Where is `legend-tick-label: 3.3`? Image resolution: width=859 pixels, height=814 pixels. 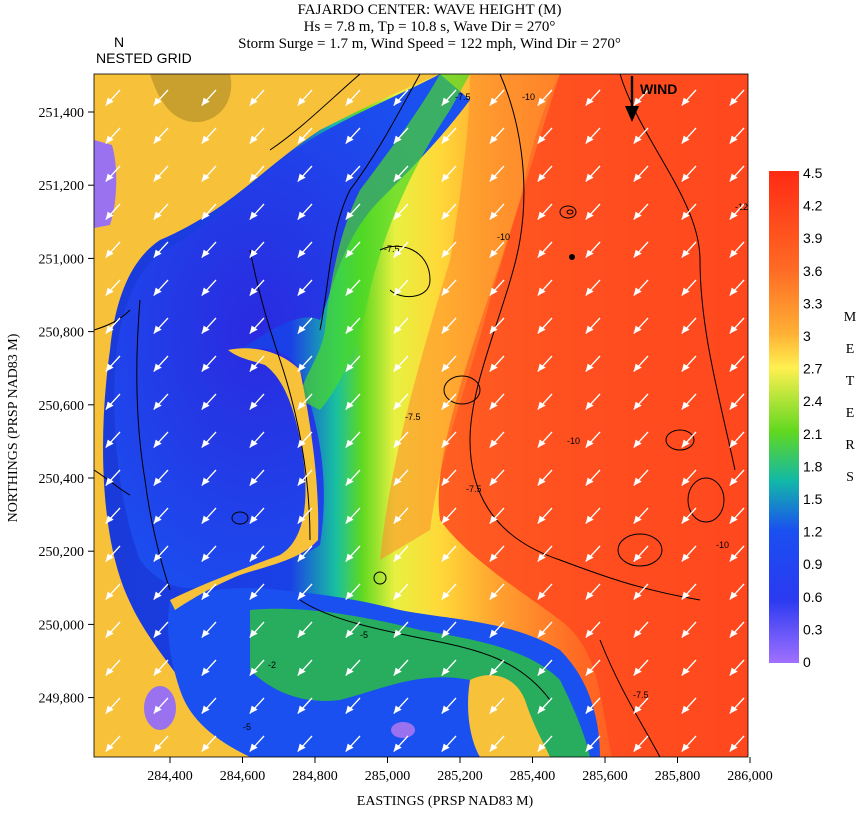 legend-tick-label: 3.3 is located at coordinates (813, 303).